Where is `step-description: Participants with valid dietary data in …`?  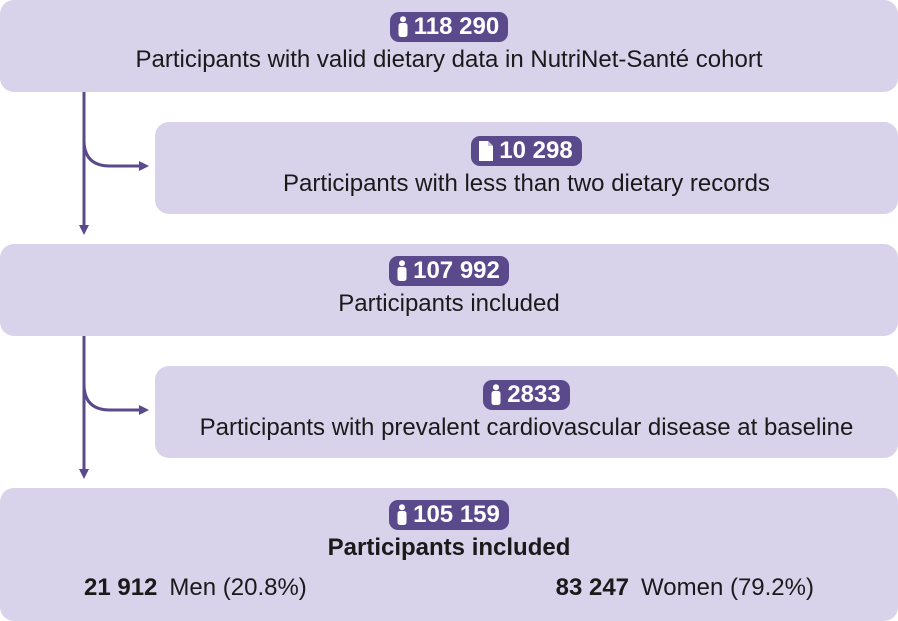
step-description: Participants with valid dietary data in … is located at coordinates (449, 59).